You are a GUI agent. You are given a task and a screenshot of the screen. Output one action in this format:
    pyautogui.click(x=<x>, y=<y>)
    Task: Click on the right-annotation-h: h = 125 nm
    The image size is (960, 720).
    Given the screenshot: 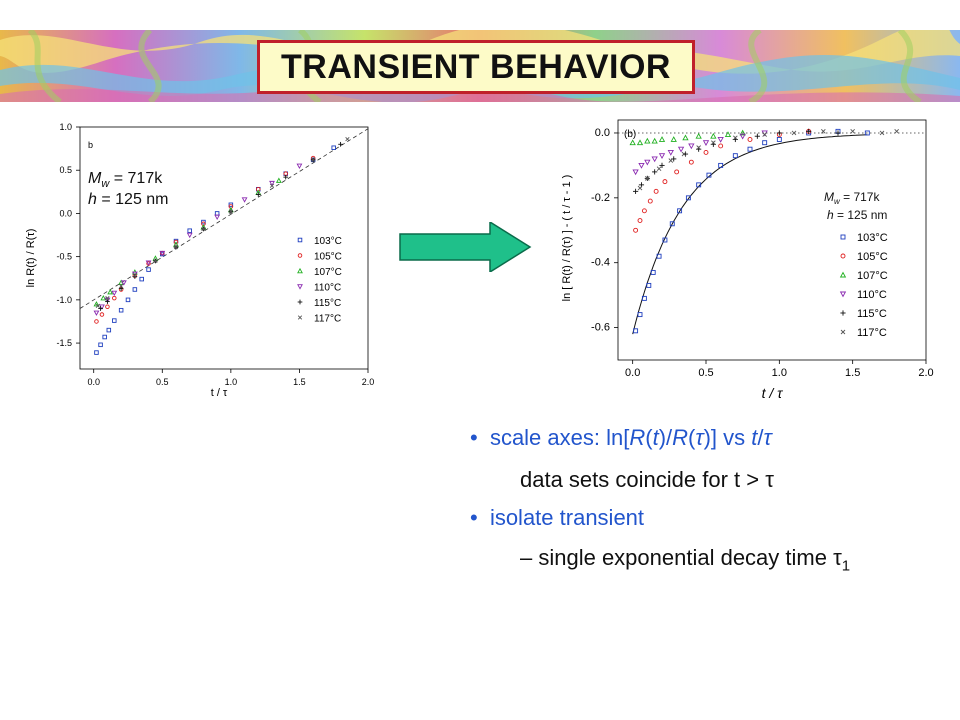 What is the action you would take?
    pyautogui.click(x=857, y=215)
    